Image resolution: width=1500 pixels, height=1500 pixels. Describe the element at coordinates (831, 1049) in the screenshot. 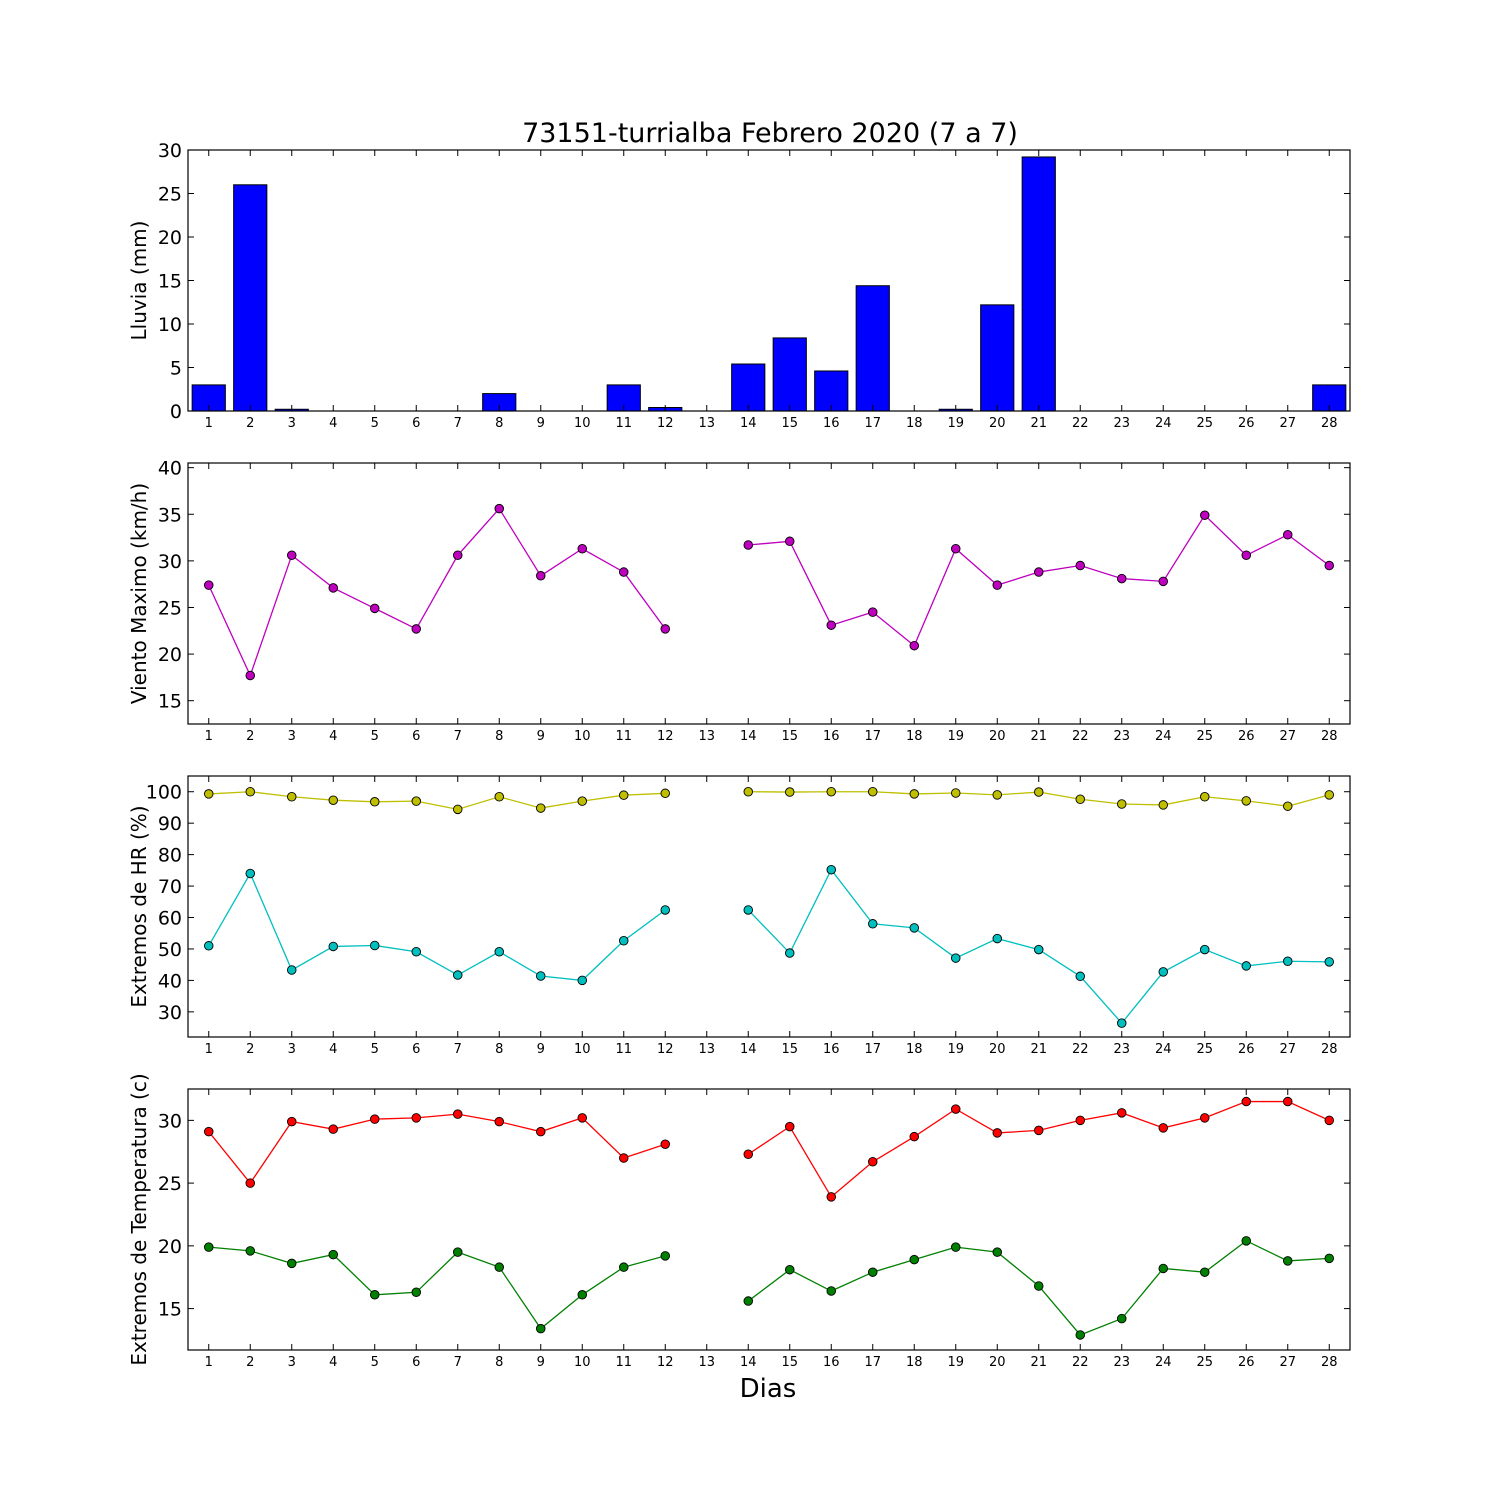

I see `x-tick-label: 16` at that location.